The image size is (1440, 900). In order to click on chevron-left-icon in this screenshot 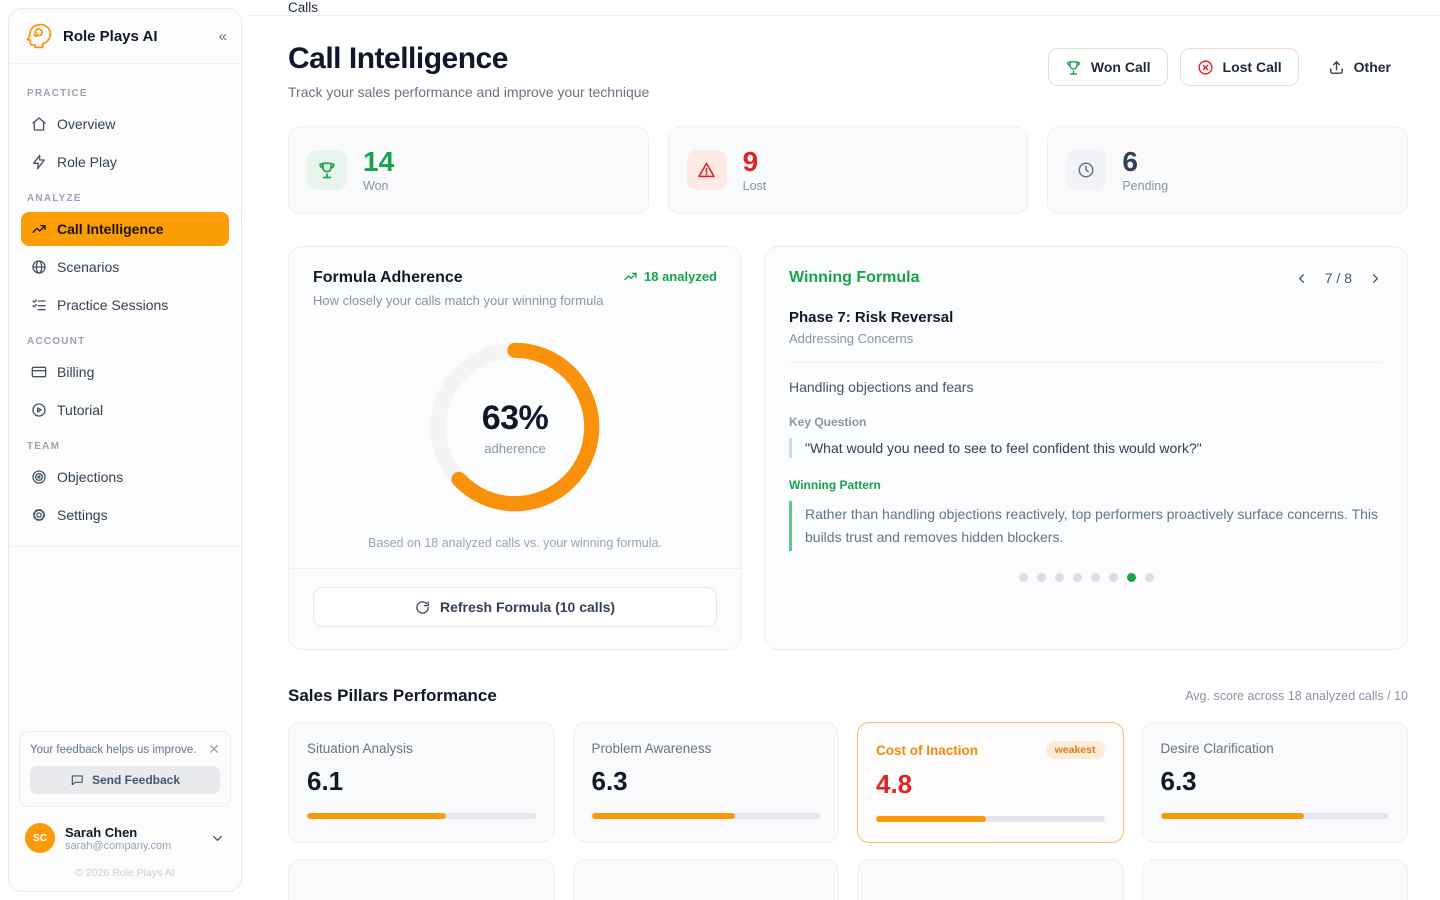, I will do `click(1301, 278)`.